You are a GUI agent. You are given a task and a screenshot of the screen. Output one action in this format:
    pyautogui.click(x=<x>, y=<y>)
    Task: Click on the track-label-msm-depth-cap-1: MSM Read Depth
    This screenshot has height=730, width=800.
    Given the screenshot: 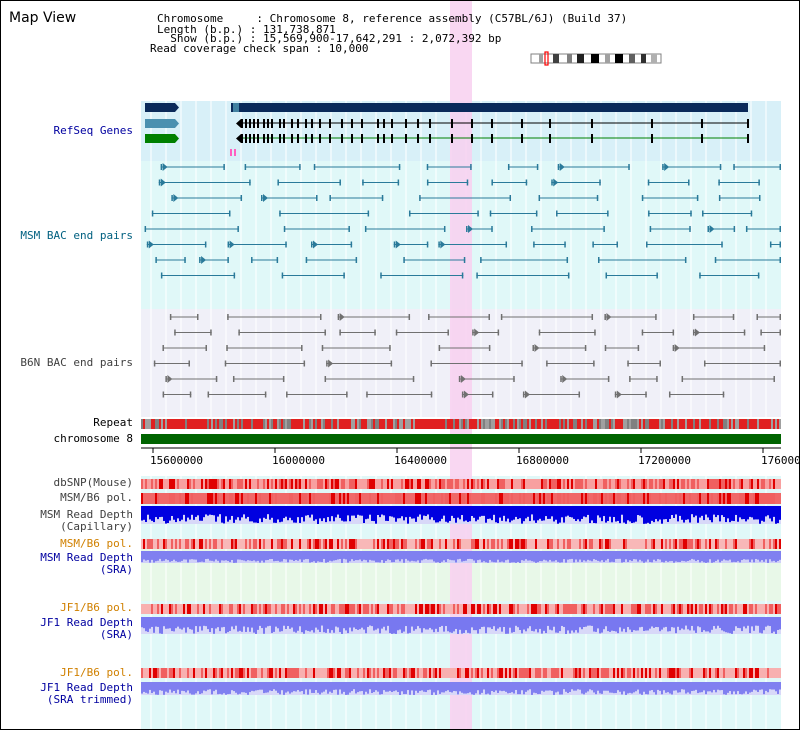 What is the action you would take?
    pyautogui.click(x=86, y=514)
    